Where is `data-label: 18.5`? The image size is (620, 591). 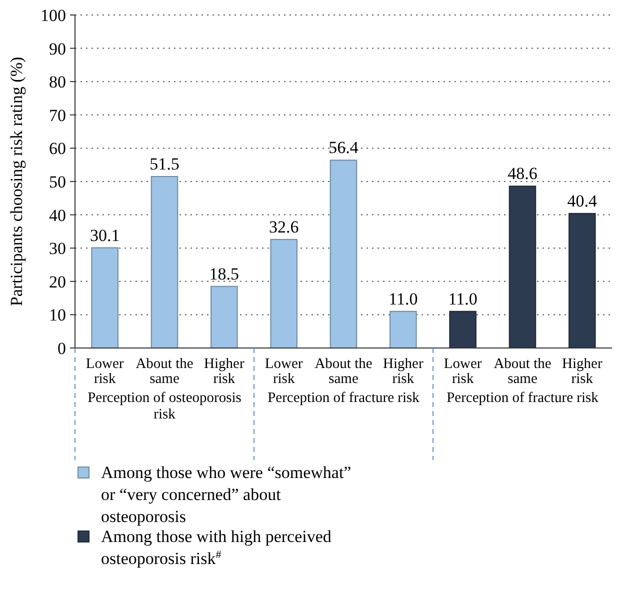
data-label: 18.5 is located at coordinates (224, 274).